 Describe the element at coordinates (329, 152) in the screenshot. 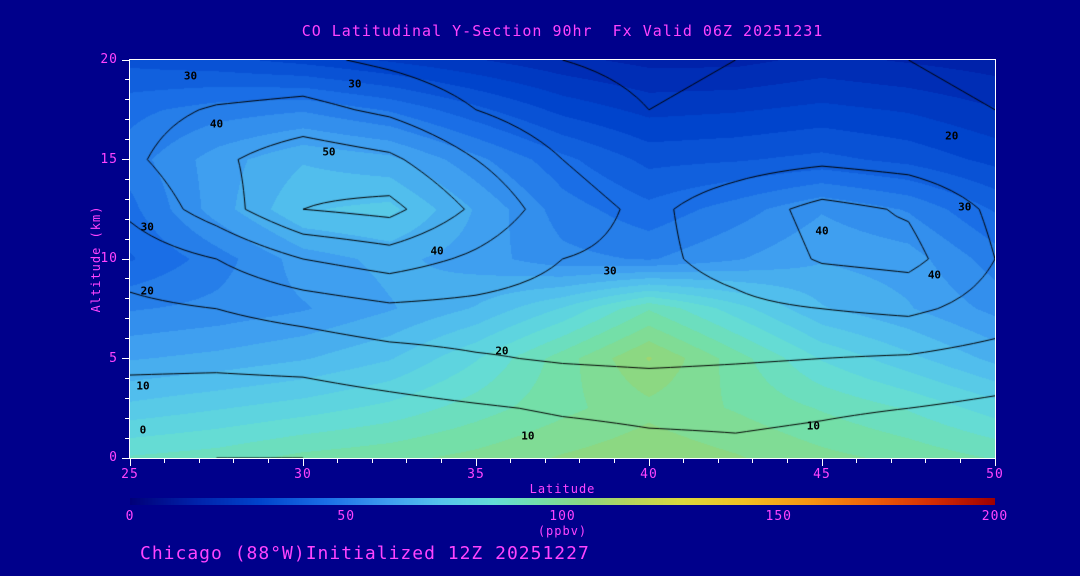

I see `contour-value-label: 50` at that location.